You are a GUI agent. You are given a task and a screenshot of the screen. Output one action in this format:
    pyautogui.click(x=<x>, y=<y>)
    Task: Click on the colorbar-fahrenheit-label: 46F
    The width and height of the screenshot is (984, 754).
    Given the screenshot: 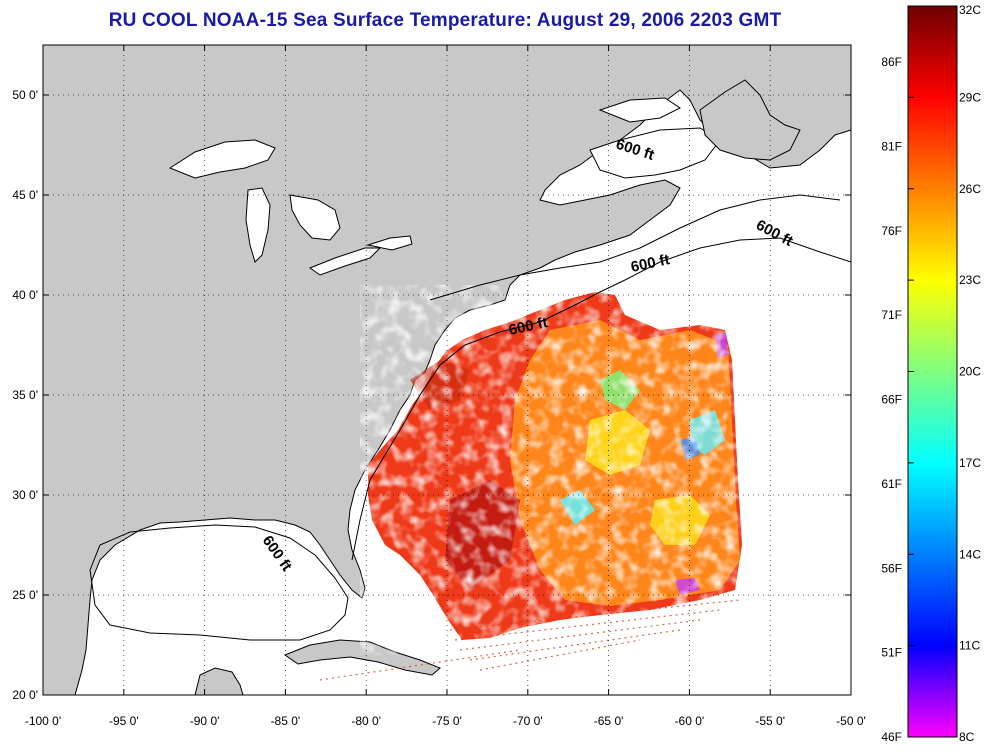 What is the action you would take?
    pyautogui.click(x=891, y=737)
    